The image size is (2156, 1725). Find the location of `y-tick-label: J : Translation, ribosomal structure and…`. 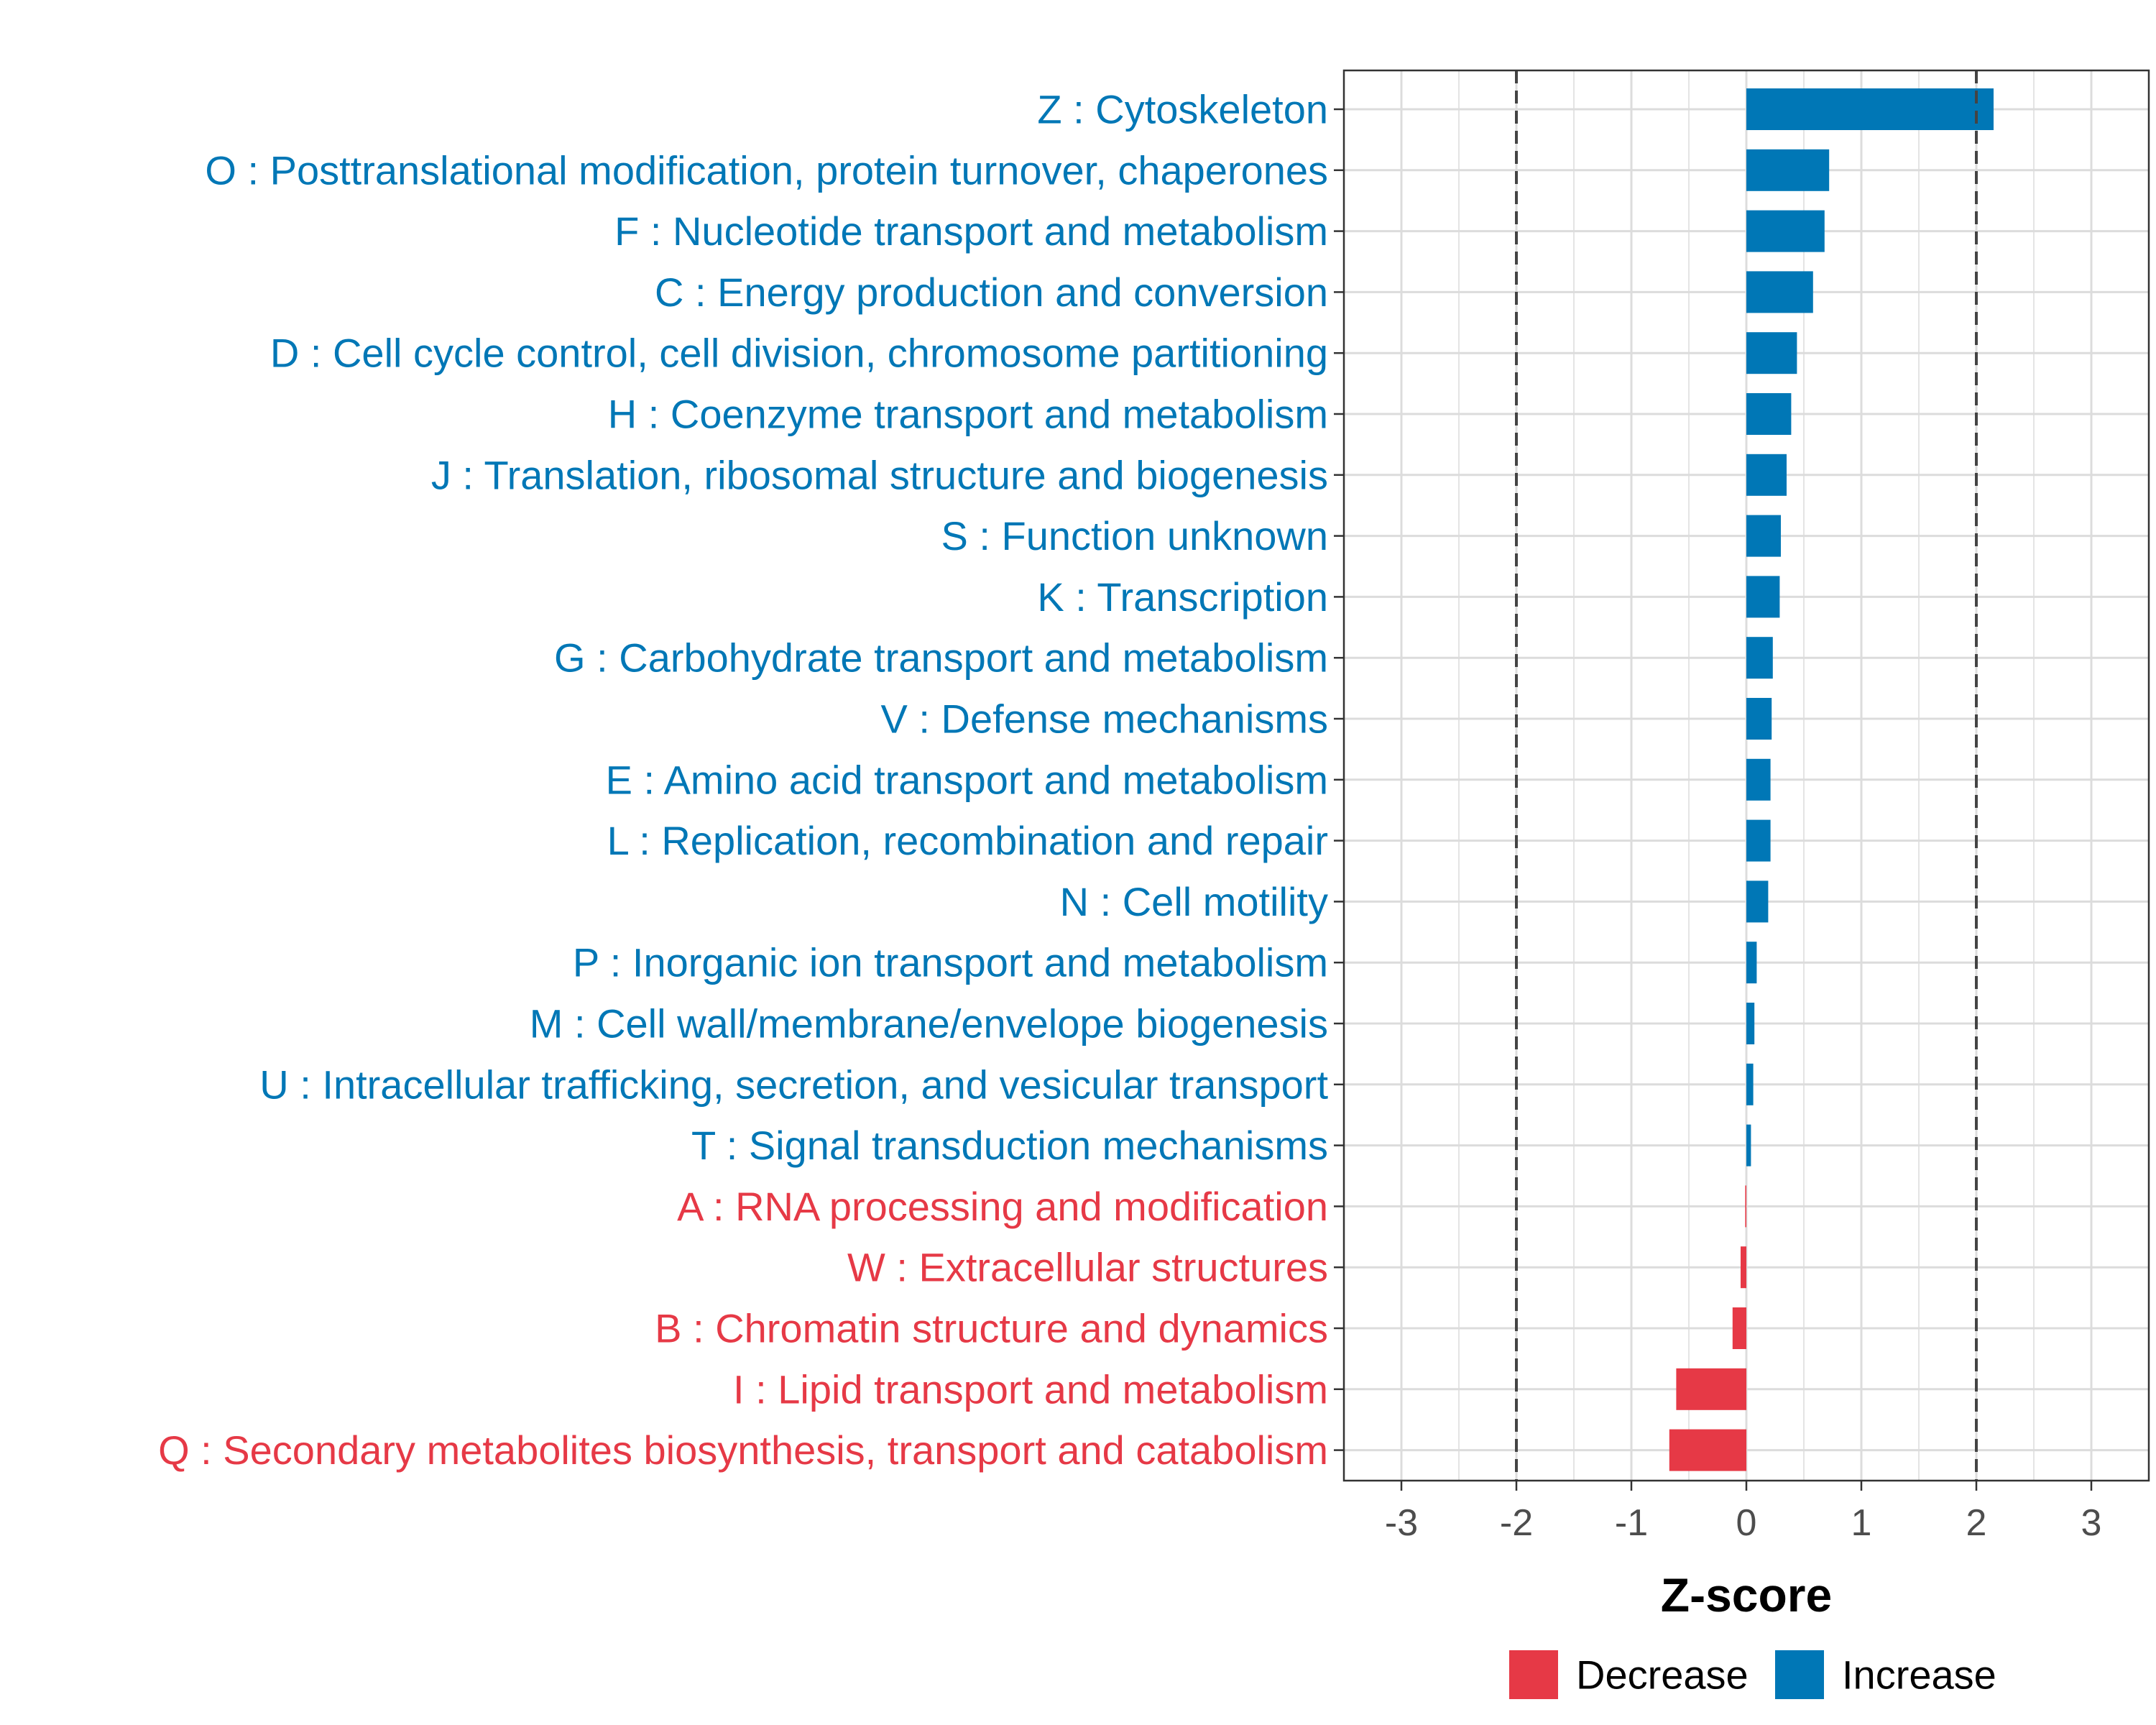

y-tick-label: J : Translation, ribosomal structure and… is located at coordinates (880, 474).